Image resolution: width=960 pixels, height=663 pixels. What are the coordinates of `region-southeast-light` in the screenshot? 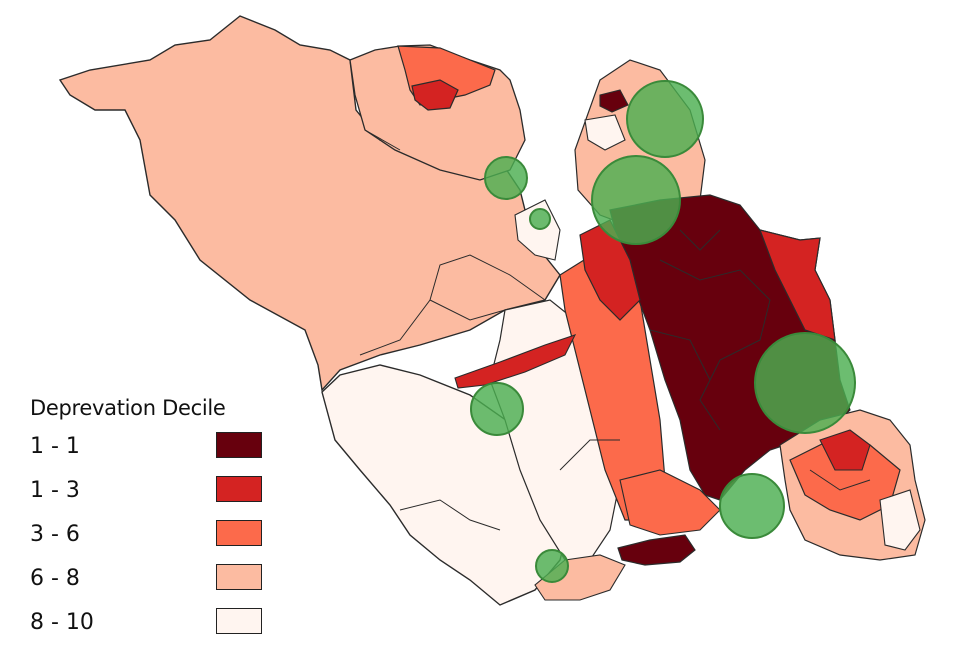 It's located at (900, 520).